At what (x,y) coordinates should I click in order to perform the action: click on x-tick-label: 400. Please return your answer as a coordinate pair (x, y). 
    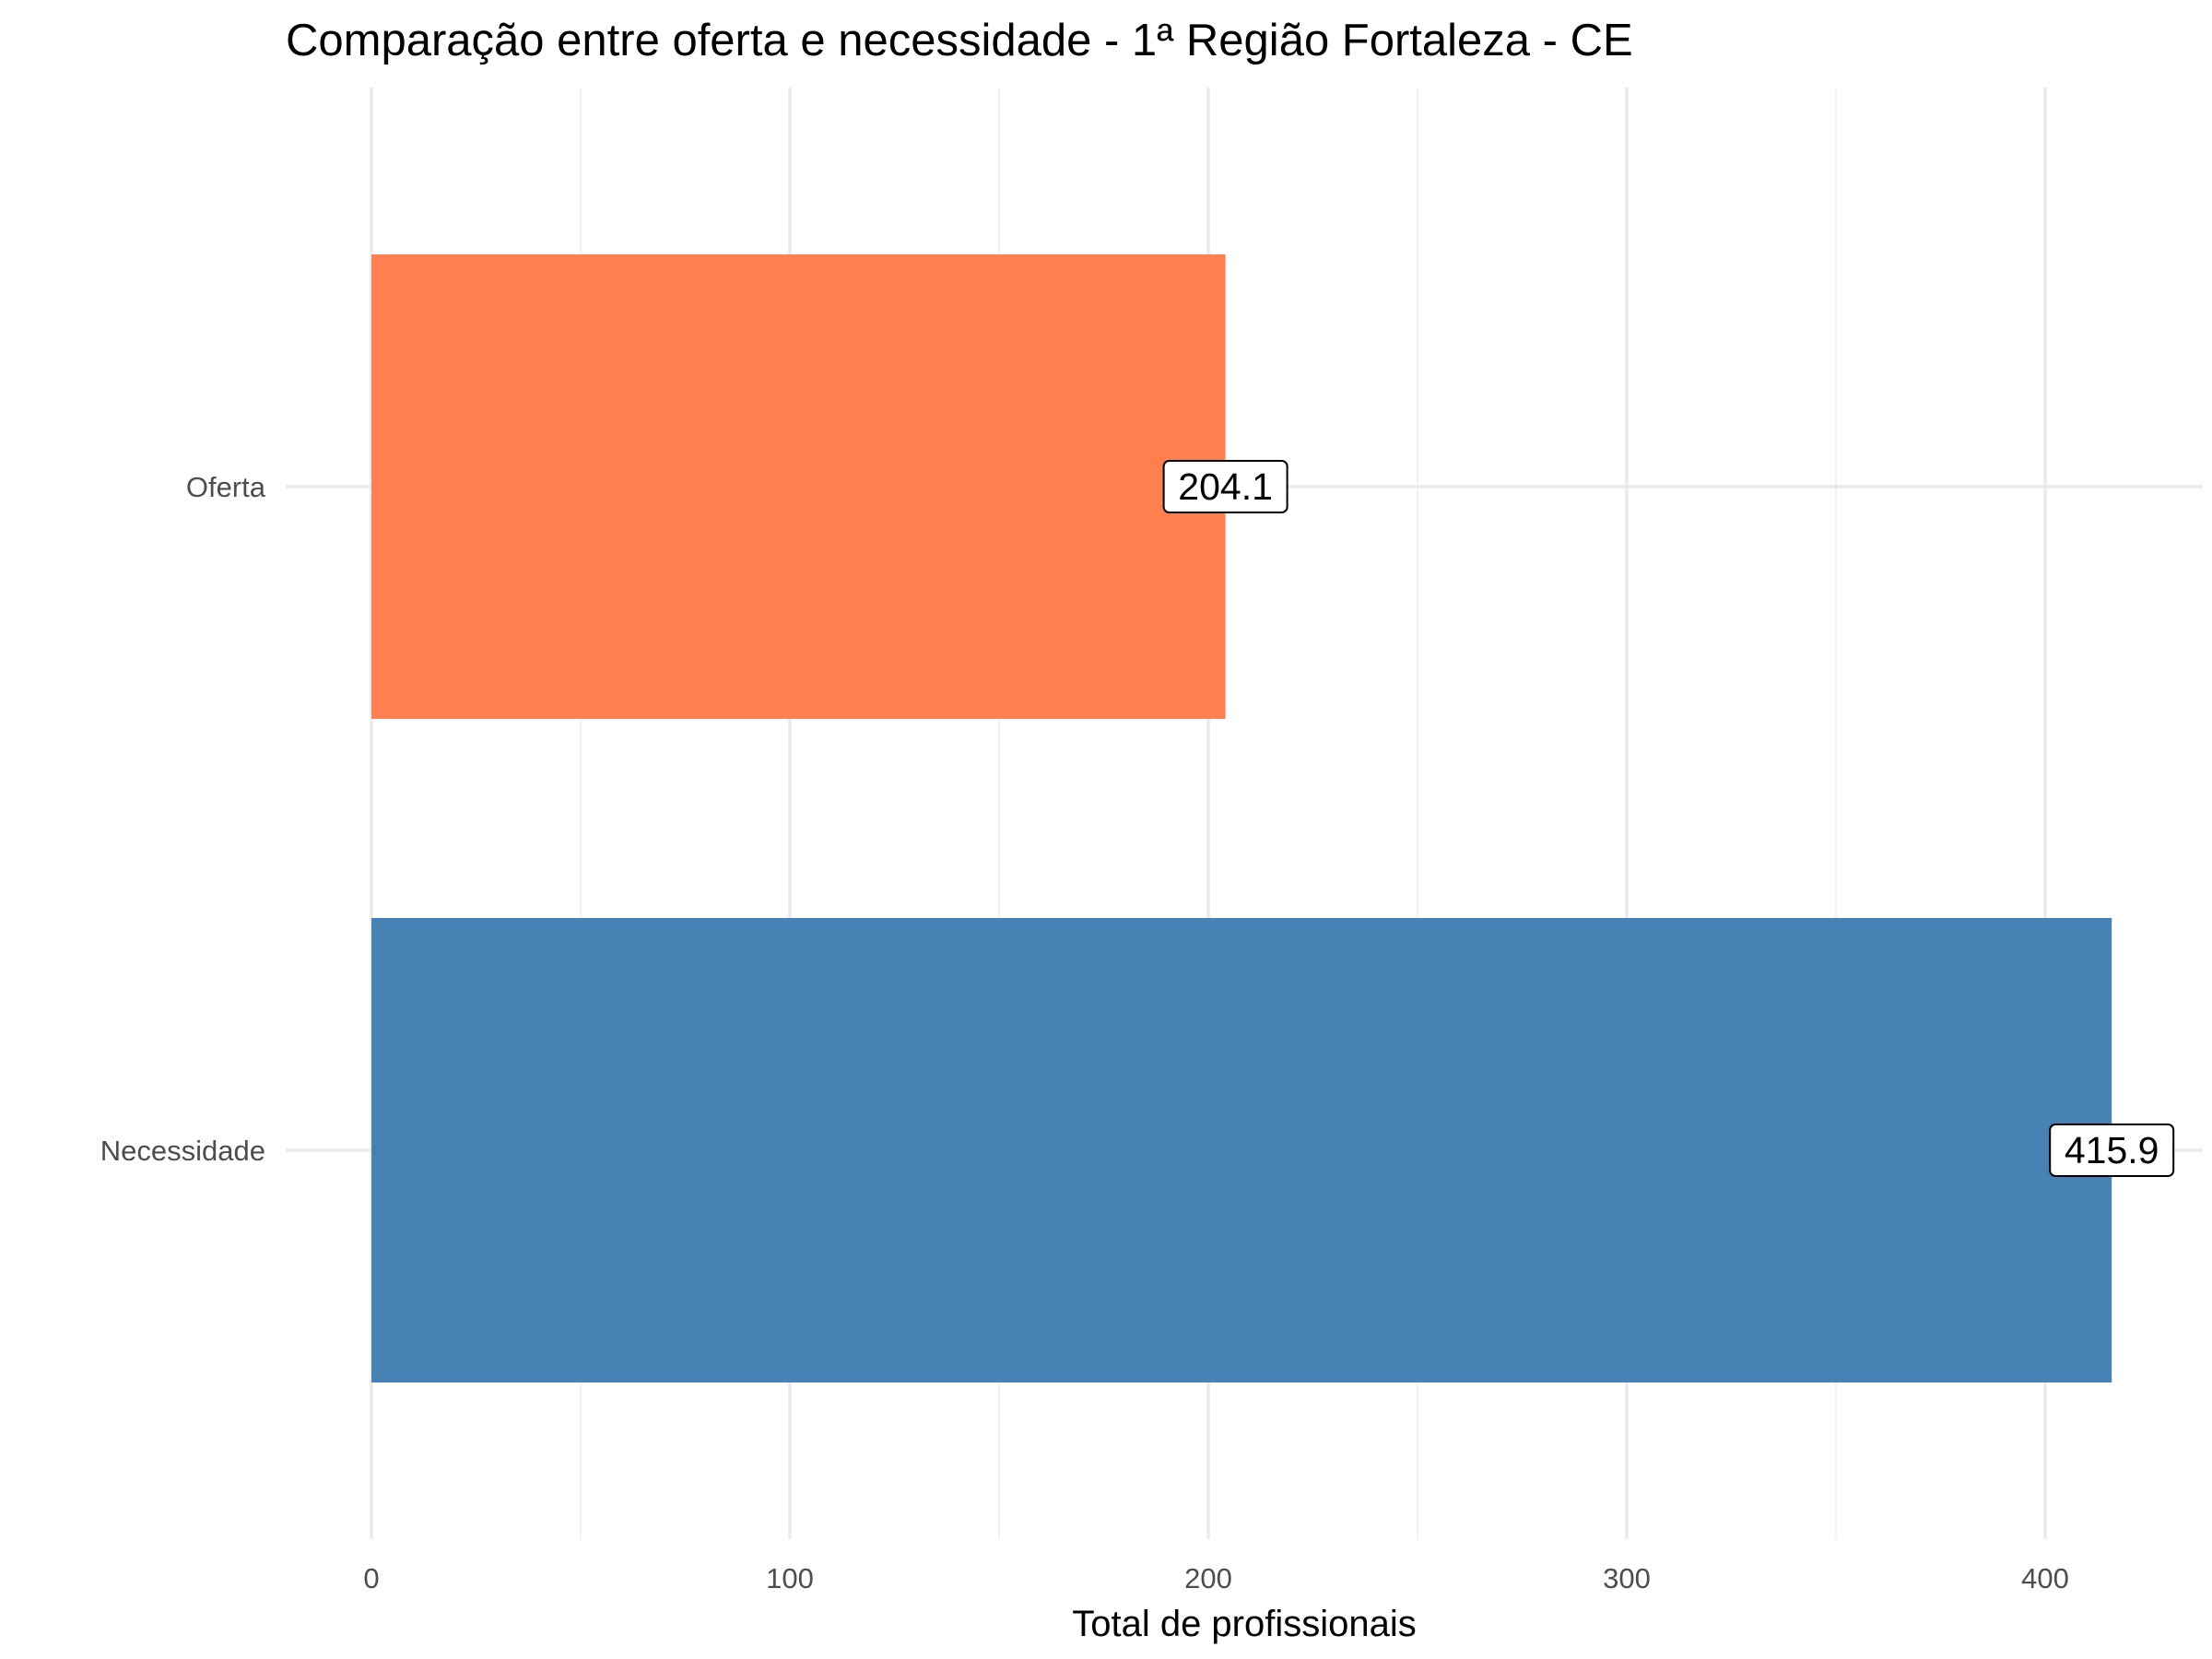
    Looking at the image, I should click on (2045, 1578).